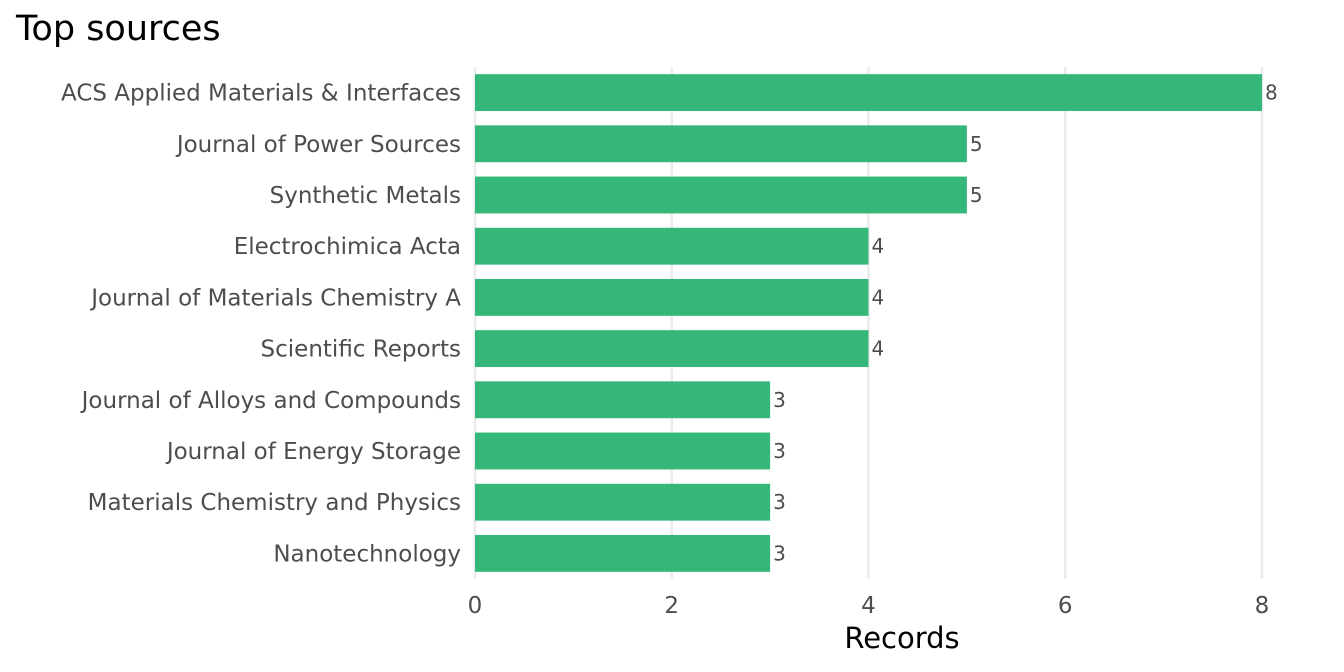  Describe the element at coordinates (475, 606) in the screenshot. I see `x-tick-label: 0` at that location.